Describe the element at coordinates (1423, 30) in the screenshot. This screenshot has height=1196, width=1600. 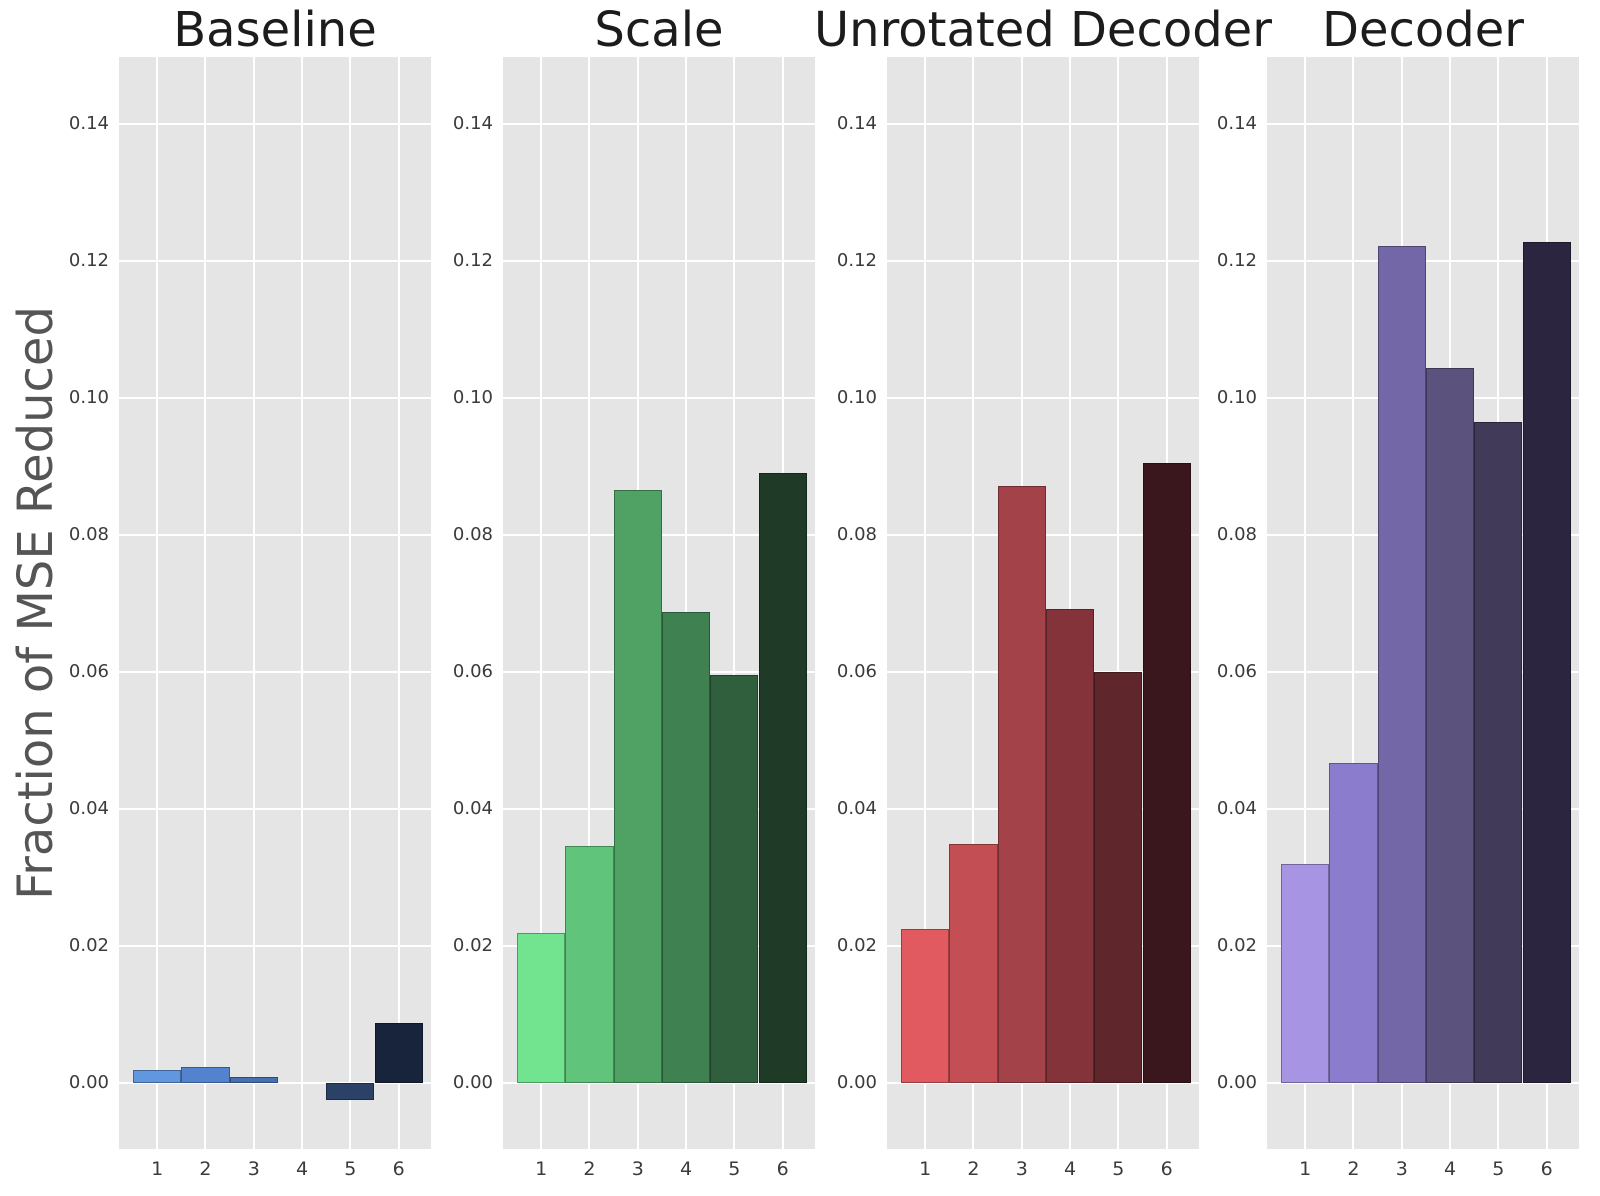
I see `panel-title-decoder: Decoder` at that location.